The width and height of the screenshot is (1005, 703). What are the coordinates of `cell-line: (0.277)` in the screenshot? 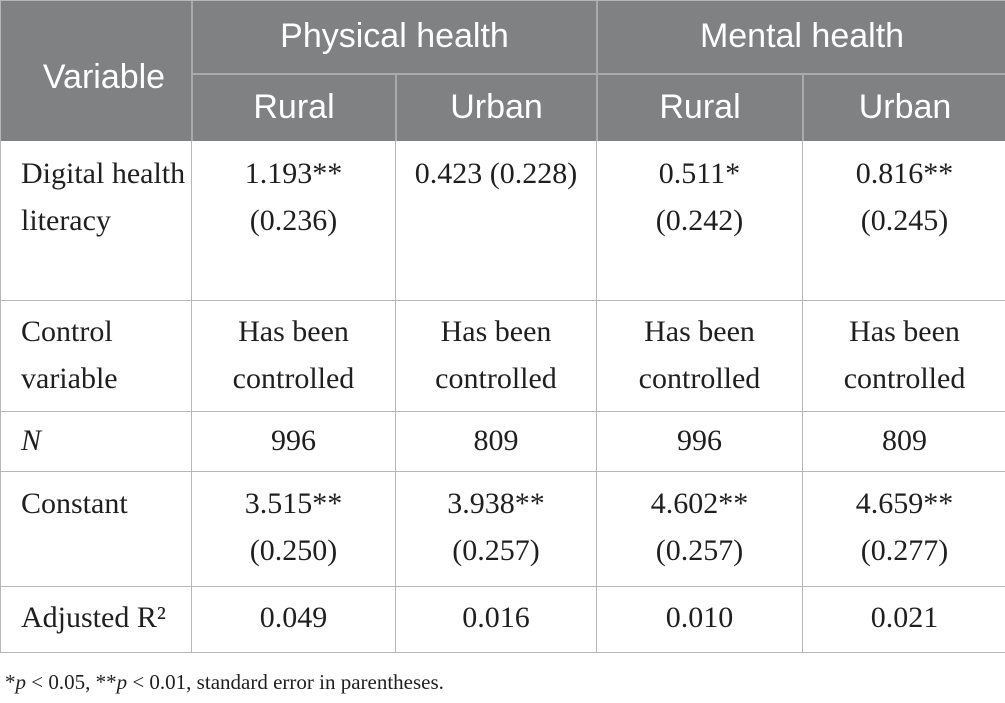 It's located at (904, 550).